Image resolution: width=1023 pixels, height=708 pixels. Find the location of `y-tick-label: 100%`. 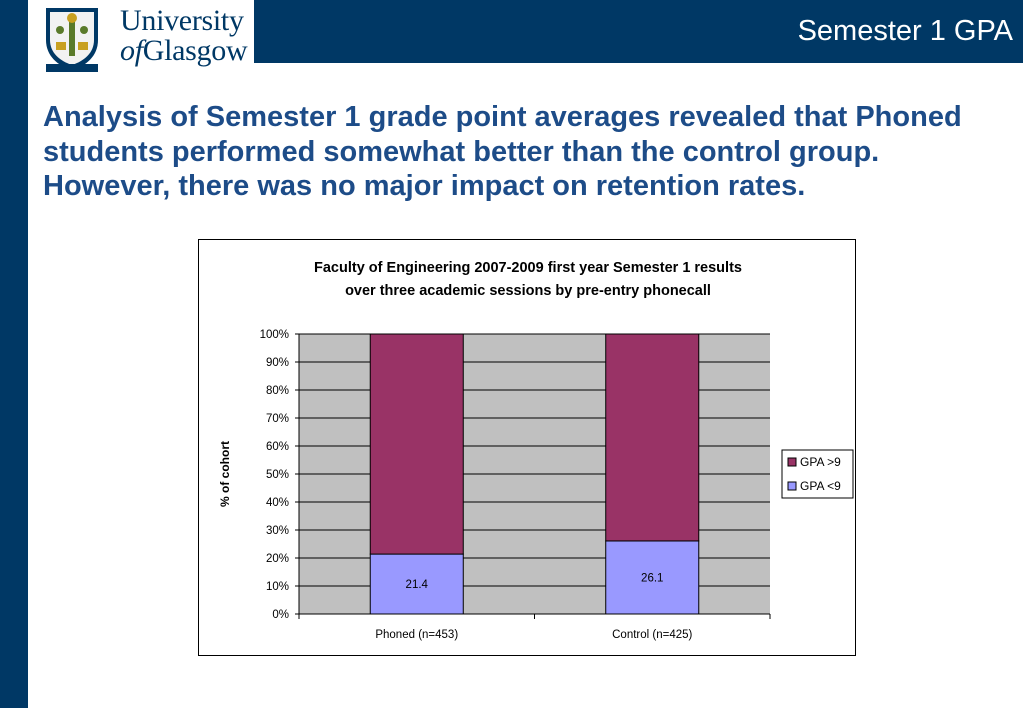

y-tick-label: 100% is located at coordinates (274, 335).